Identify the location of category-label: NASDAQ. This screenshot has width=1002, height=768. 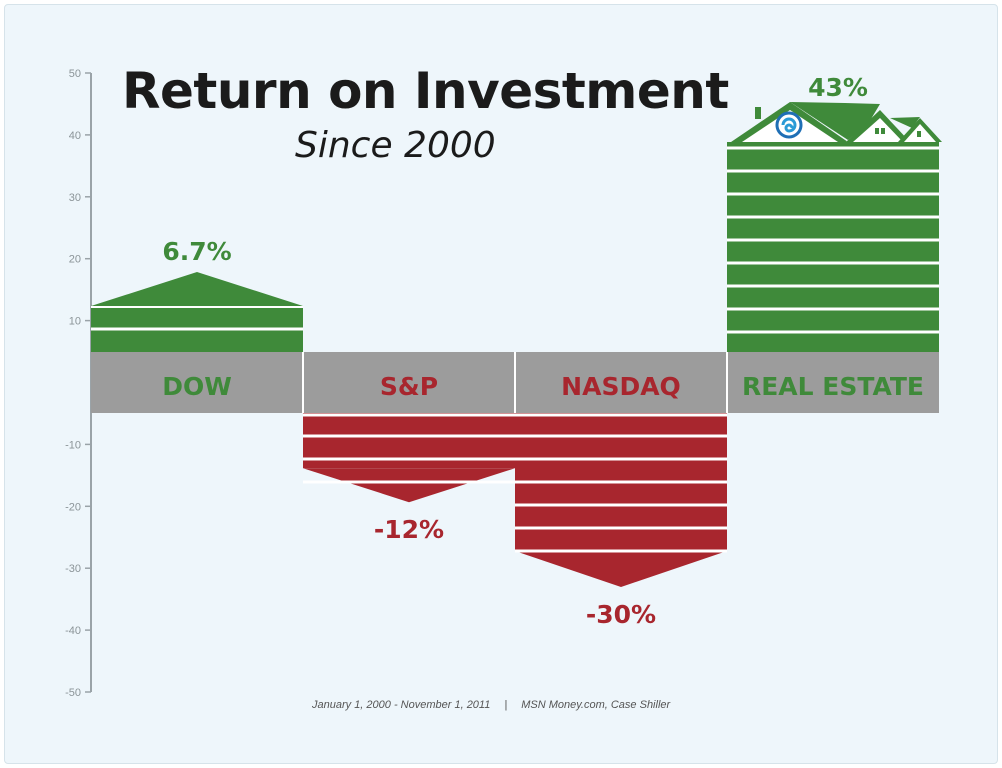
(621, 386).